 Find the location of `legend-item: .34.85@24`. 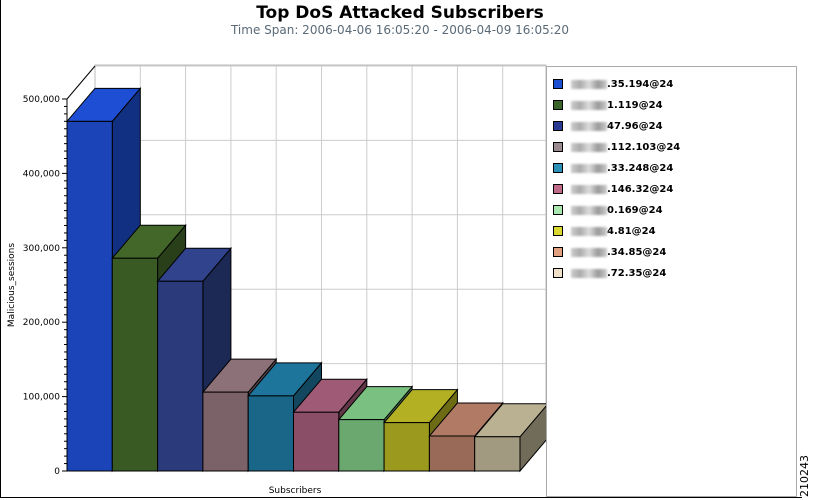

legend-item: .34.85@24 is located at coordinates (609, 252).